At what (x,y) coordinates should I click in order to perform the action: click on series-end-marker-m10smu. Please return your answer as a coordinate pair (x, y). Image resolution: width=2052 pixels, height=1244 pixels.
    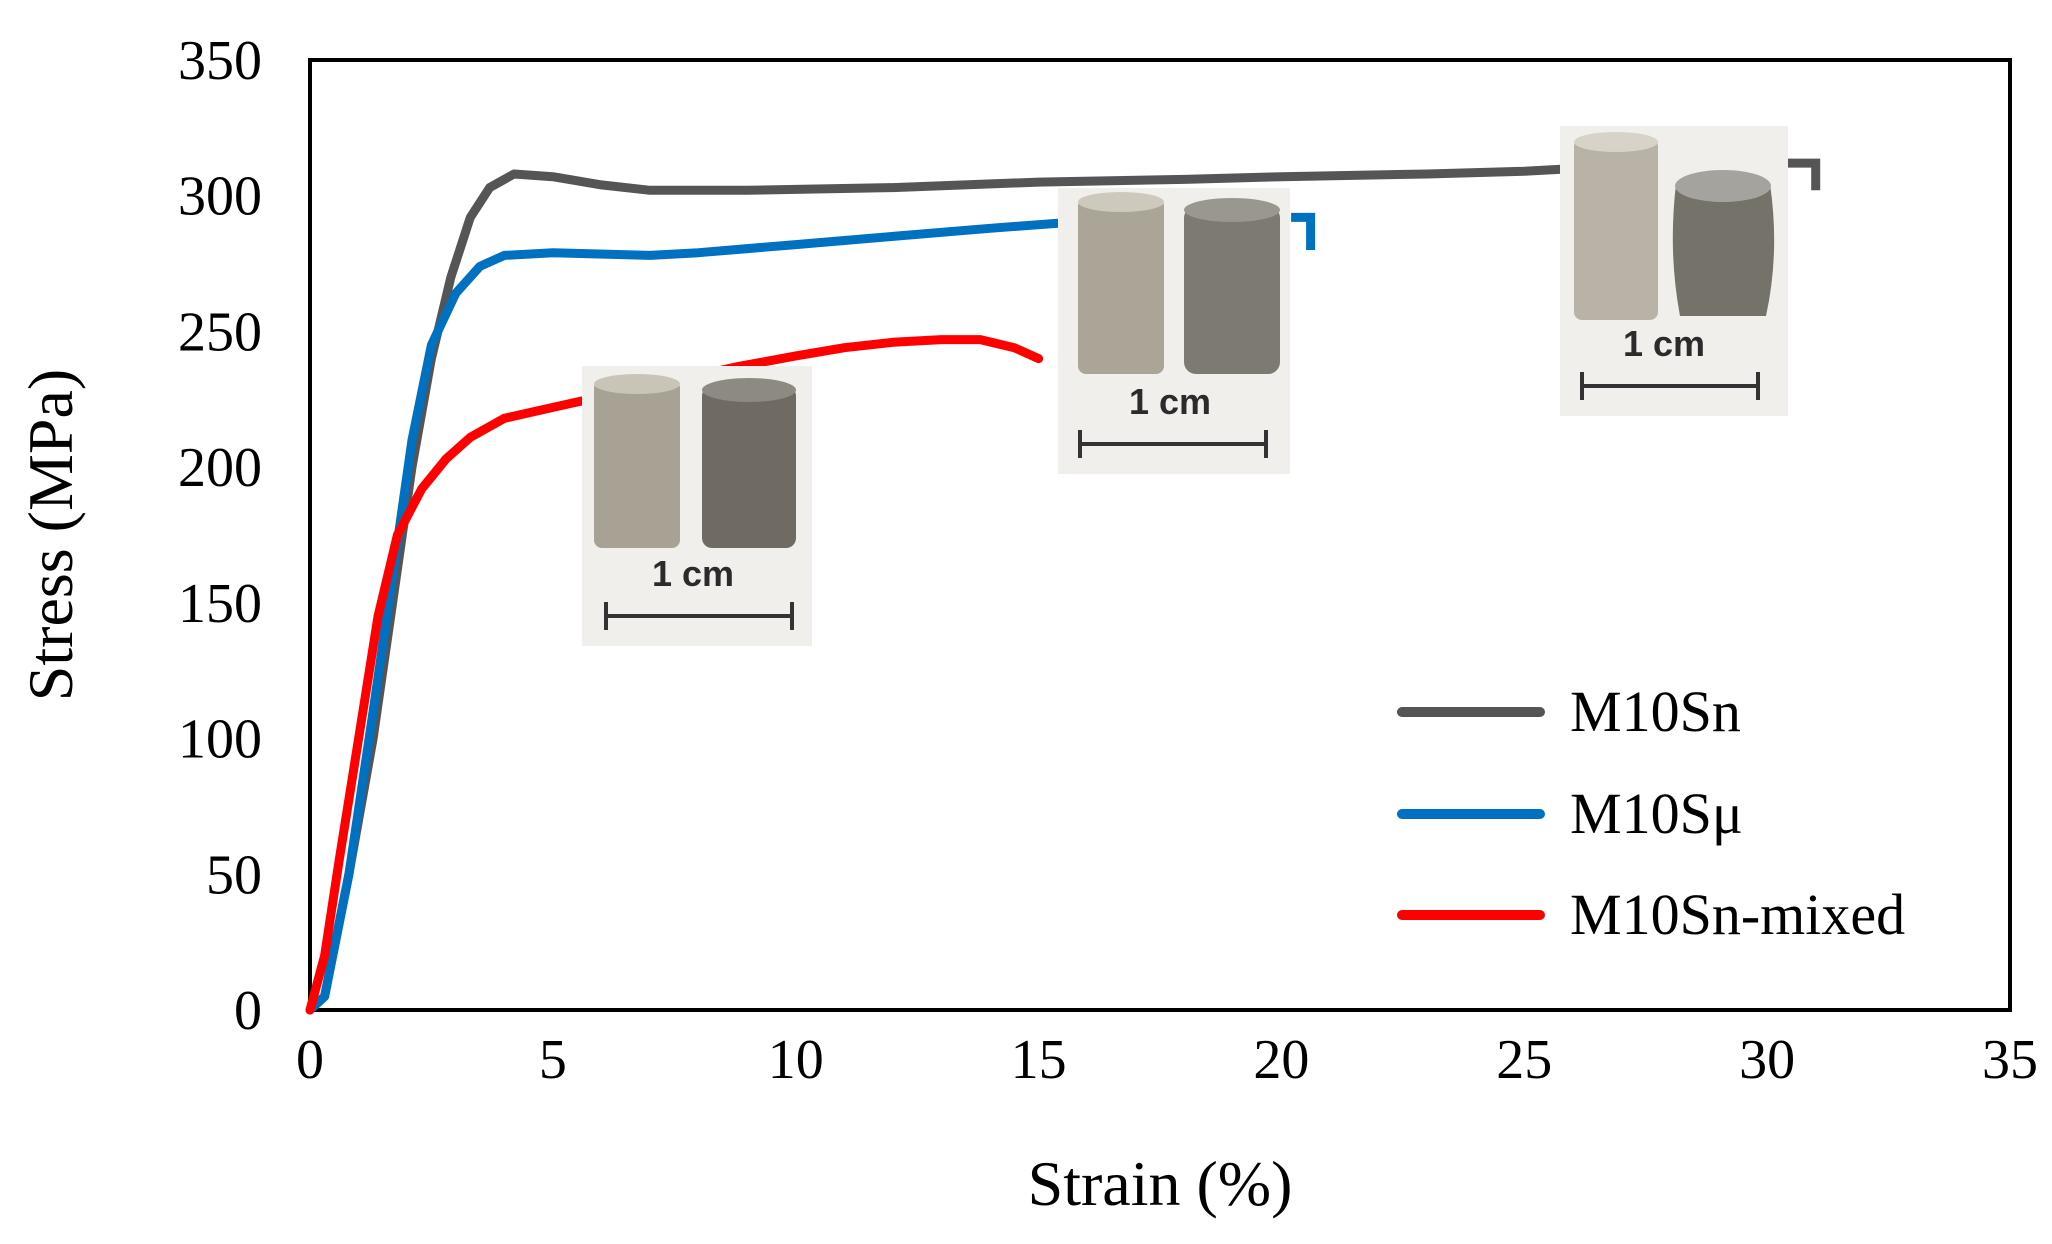
    Looking at the image, I should click on (1303, 231).